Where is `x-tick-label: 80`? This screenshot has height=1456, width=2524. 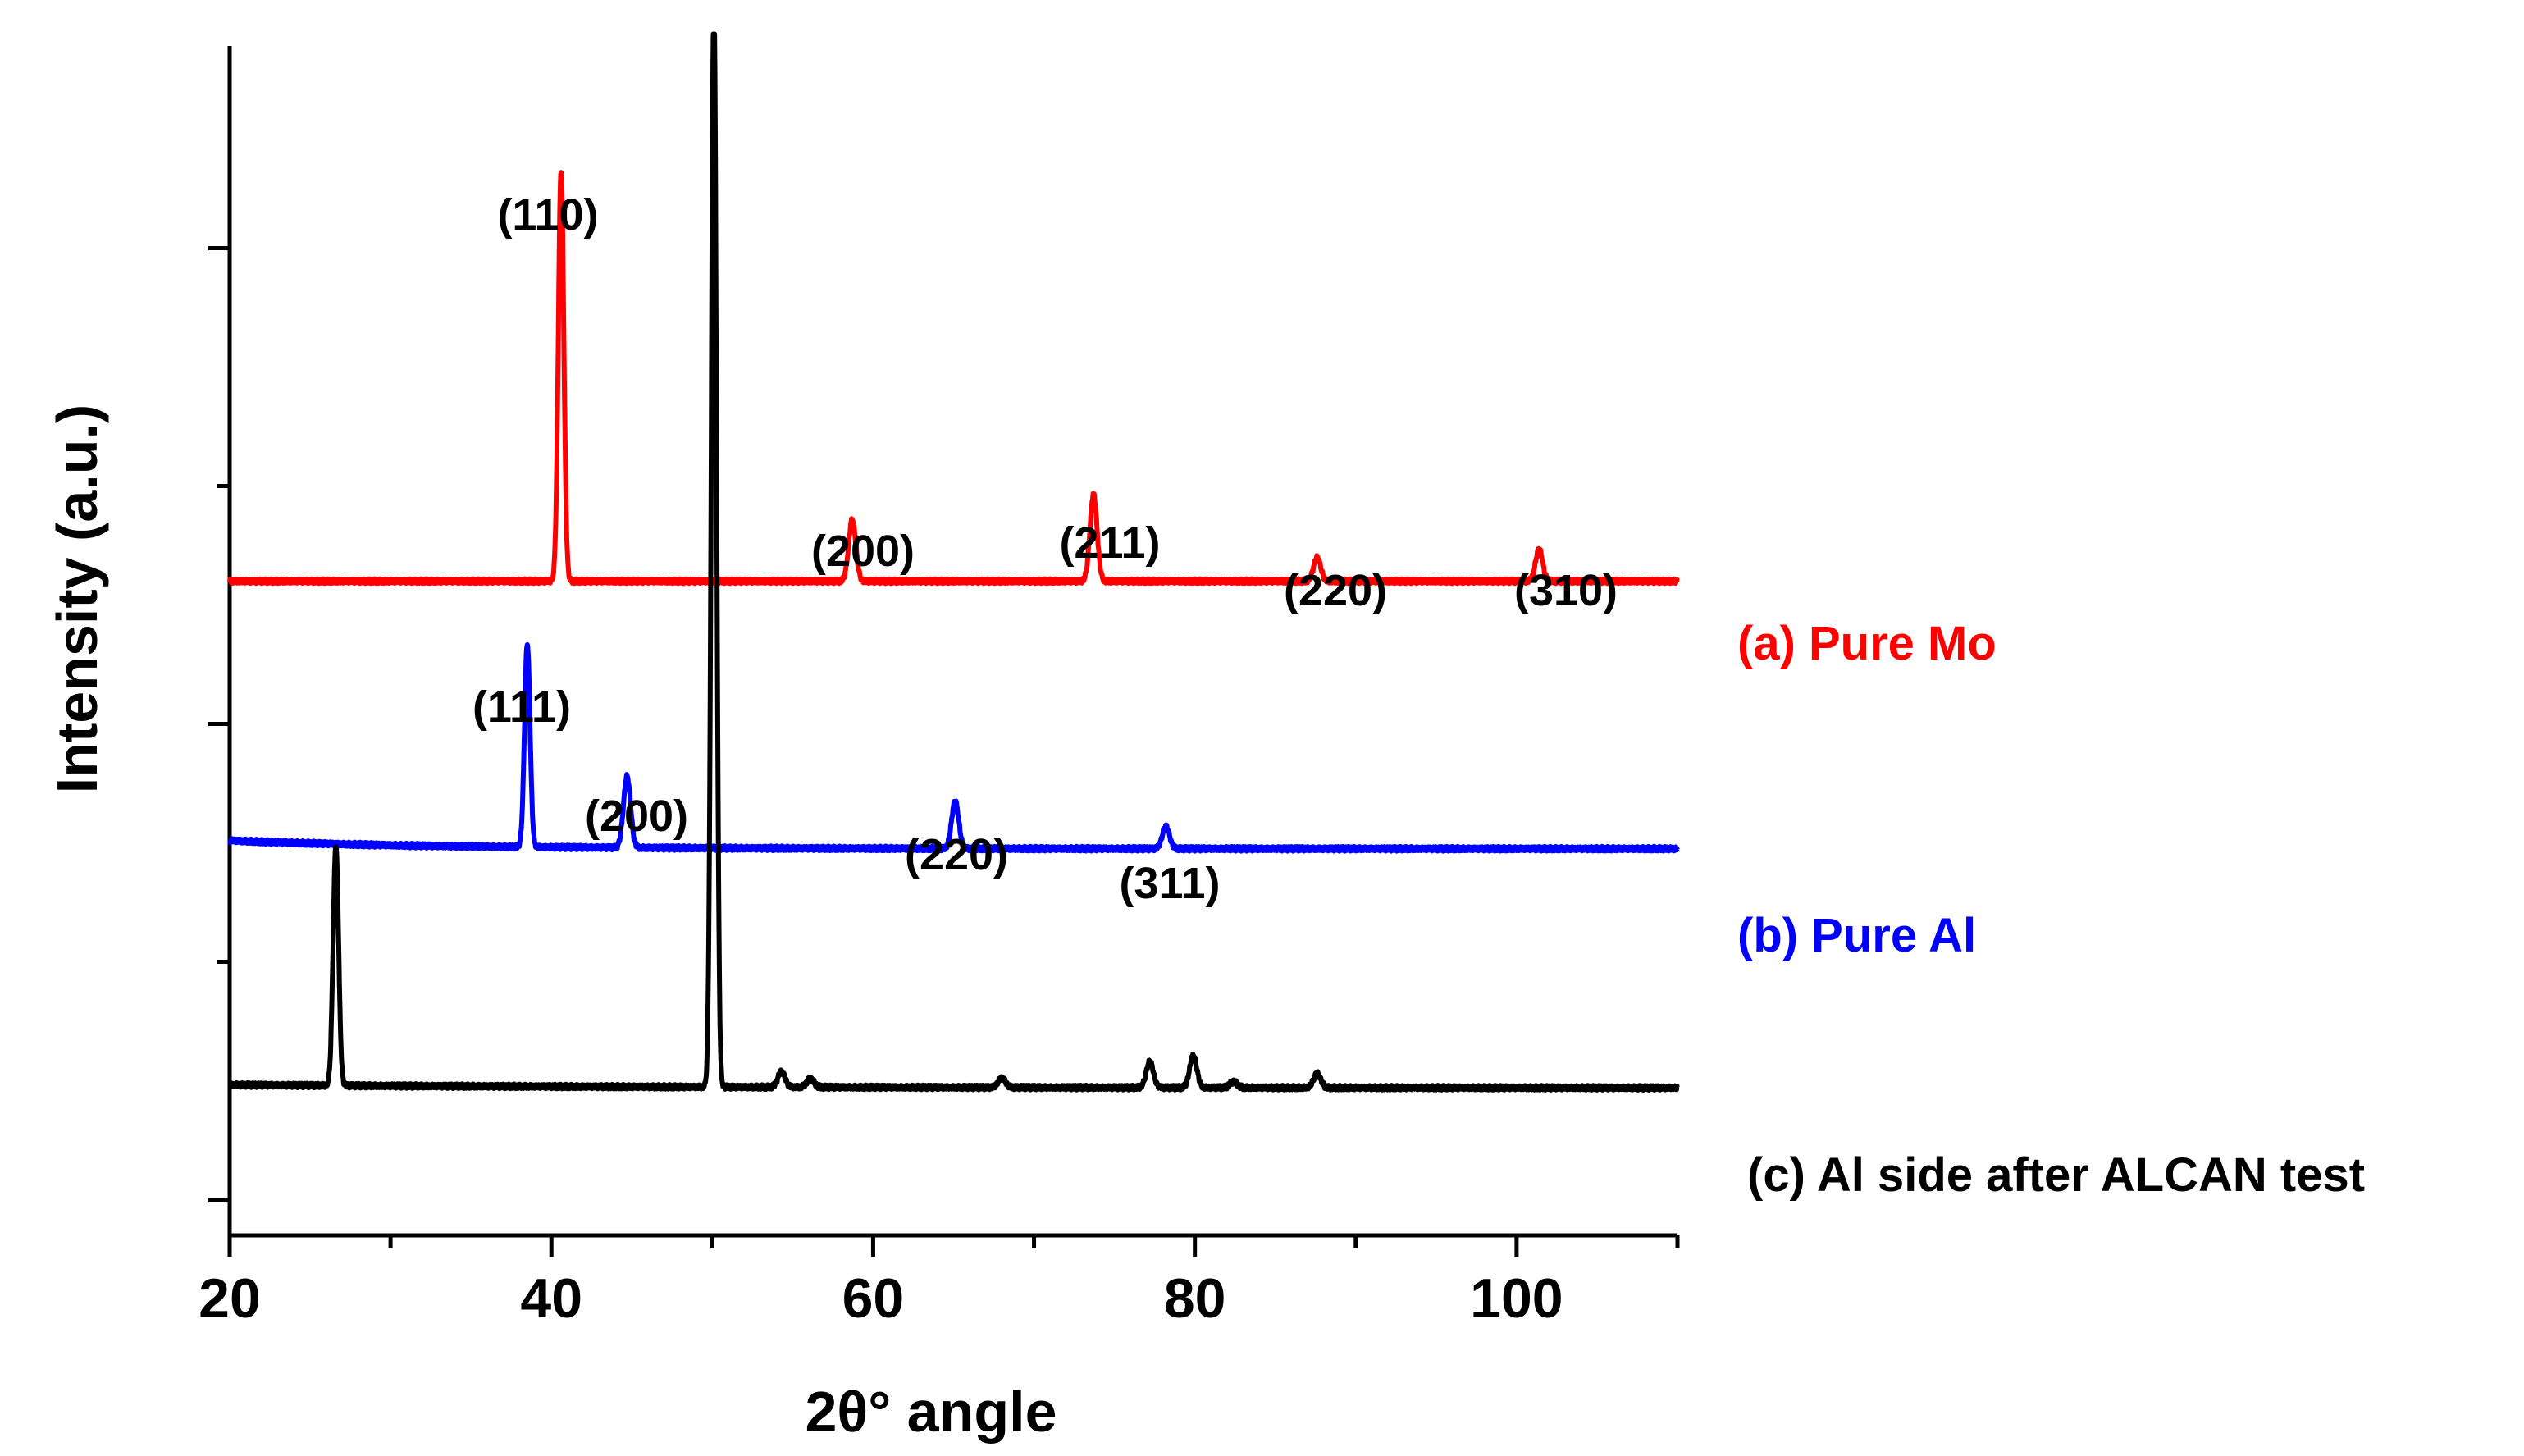 x-tick-label: 80 is located at coordinates (1195, 1298).